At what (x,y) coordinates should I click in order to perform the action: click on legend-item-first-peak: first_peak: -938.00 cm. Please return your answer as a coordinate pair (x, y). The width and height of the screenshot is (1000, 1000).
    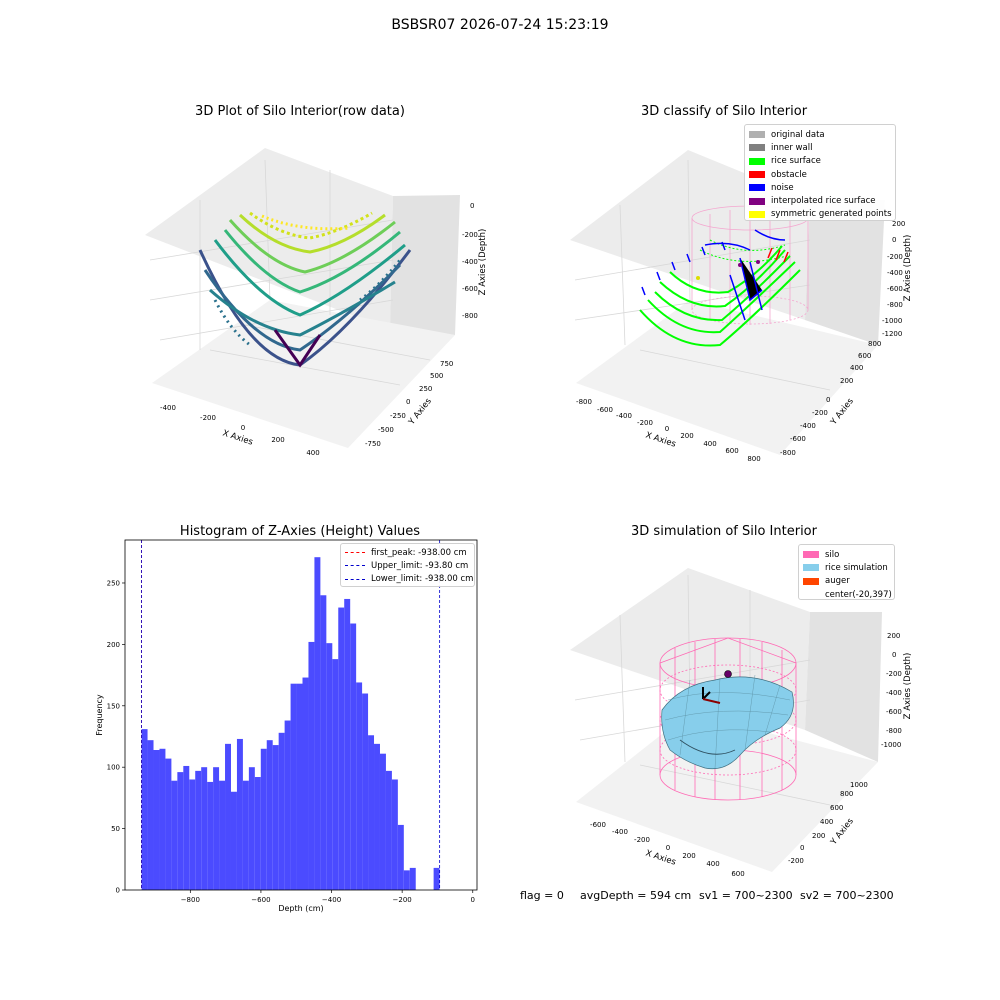
    Looking at the image, I should click on (406, 552).